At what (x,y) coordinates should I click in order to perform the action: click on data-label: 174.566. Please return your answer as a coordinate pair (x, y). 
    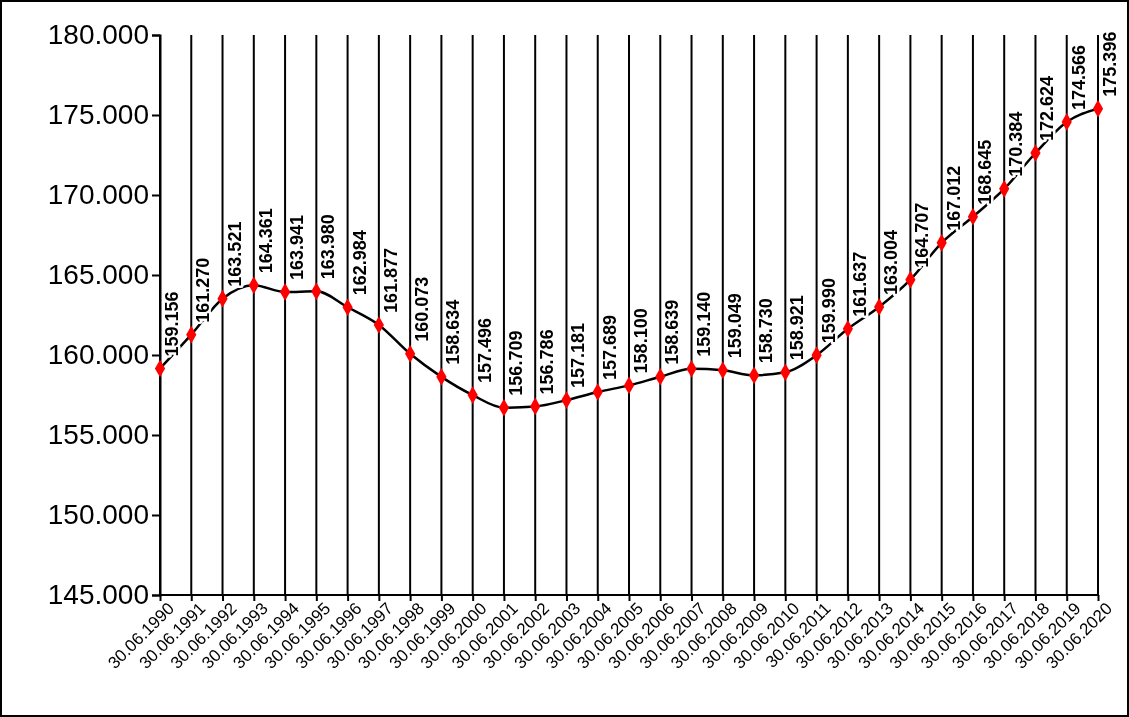
    Looking at the image, I should click on (1078, 77).